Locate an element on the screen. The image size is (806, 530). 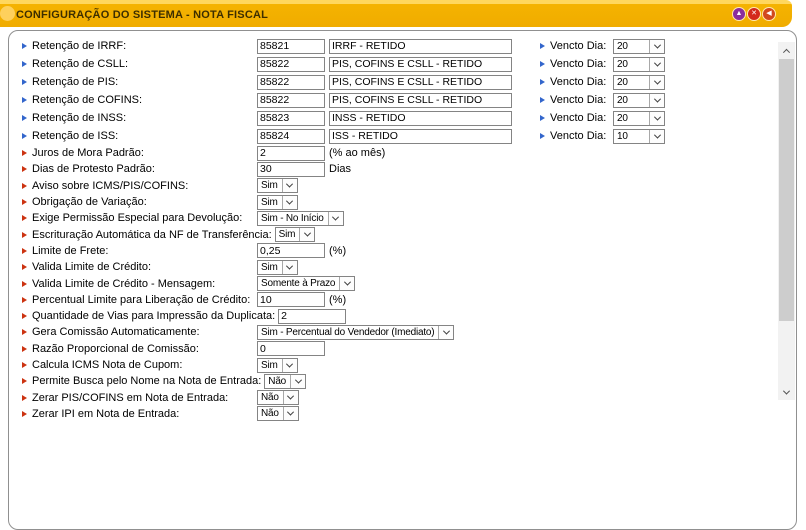
option-row: Juros de Mora Padrão: (% ao mês) is located at coordinates (394, 153).